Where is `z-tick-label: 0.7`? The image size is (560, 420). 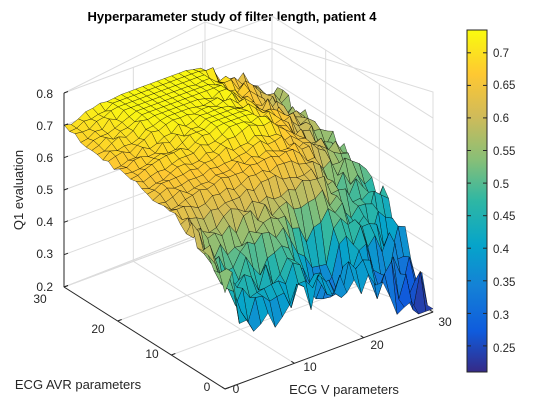 z-tick-label: 0.7 is located at coordinates (44, 126).